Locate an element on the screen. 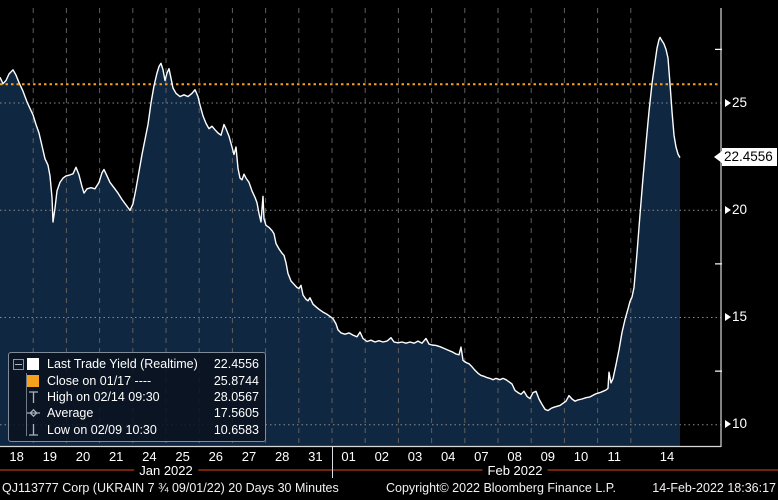 Image resolution: width=778 pixels, height=500 pixels. legend-label: Close on 01/17 ---- is located at coordinates (99, 380).